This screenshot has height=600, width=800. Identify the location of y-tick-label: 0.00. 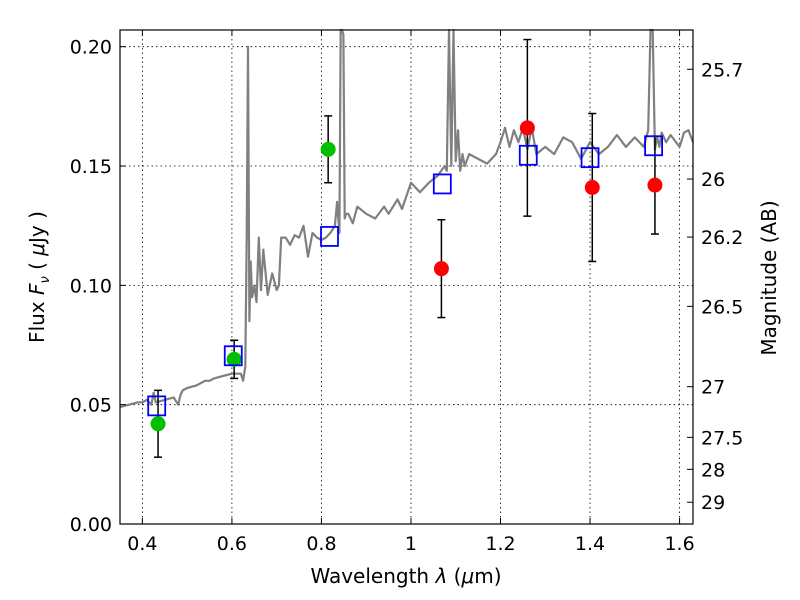
(91, 525).